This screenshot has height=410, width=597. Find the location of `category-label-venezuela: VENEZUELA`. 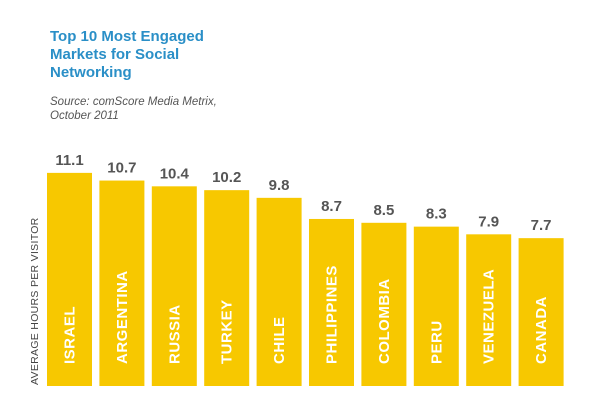

category-label-venezuela: VENEZUELA is located at coordinates (489, 316).